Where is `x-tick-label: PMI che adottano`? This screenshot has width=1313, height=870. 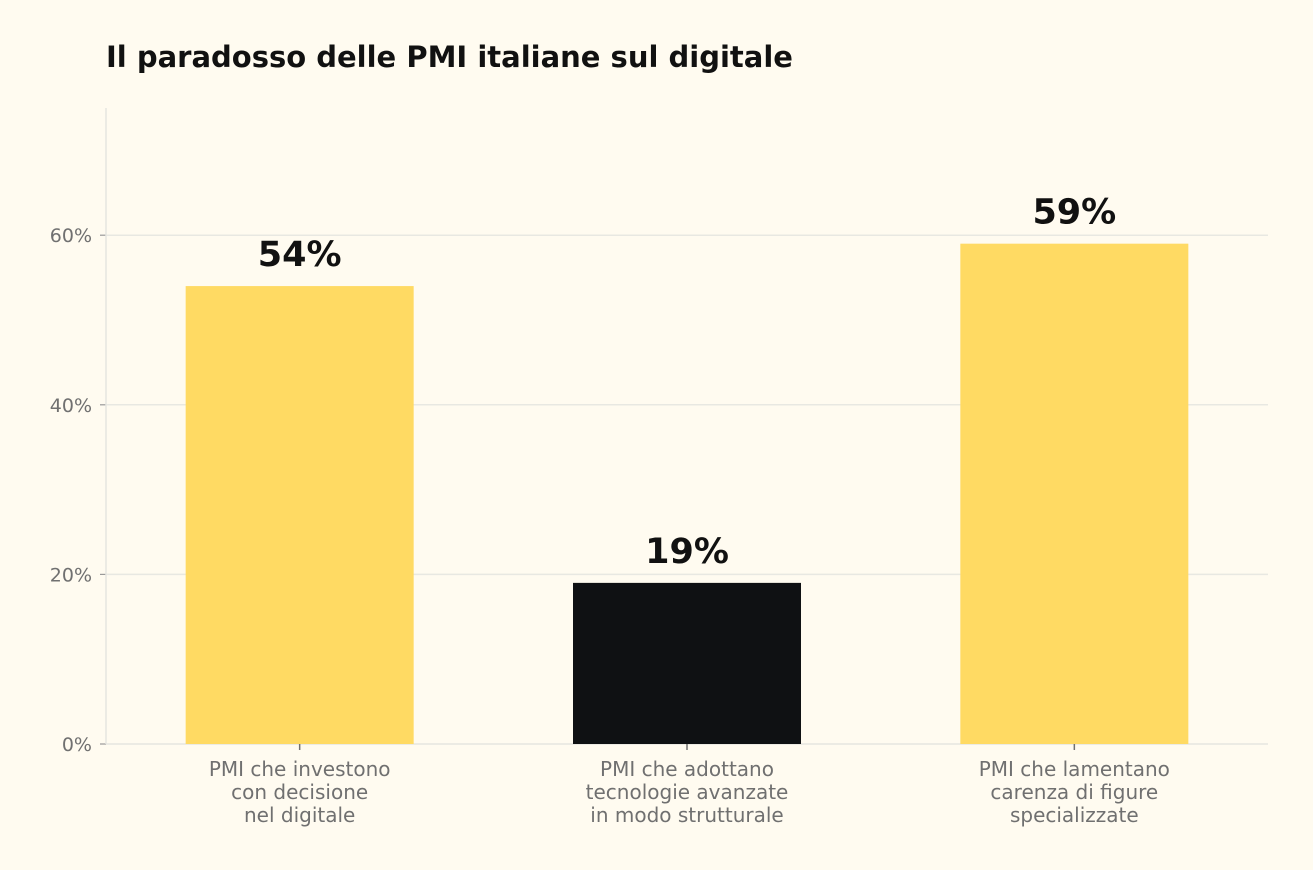 x-tick-label: PMI che adottano is located at coordinates (687, 769).